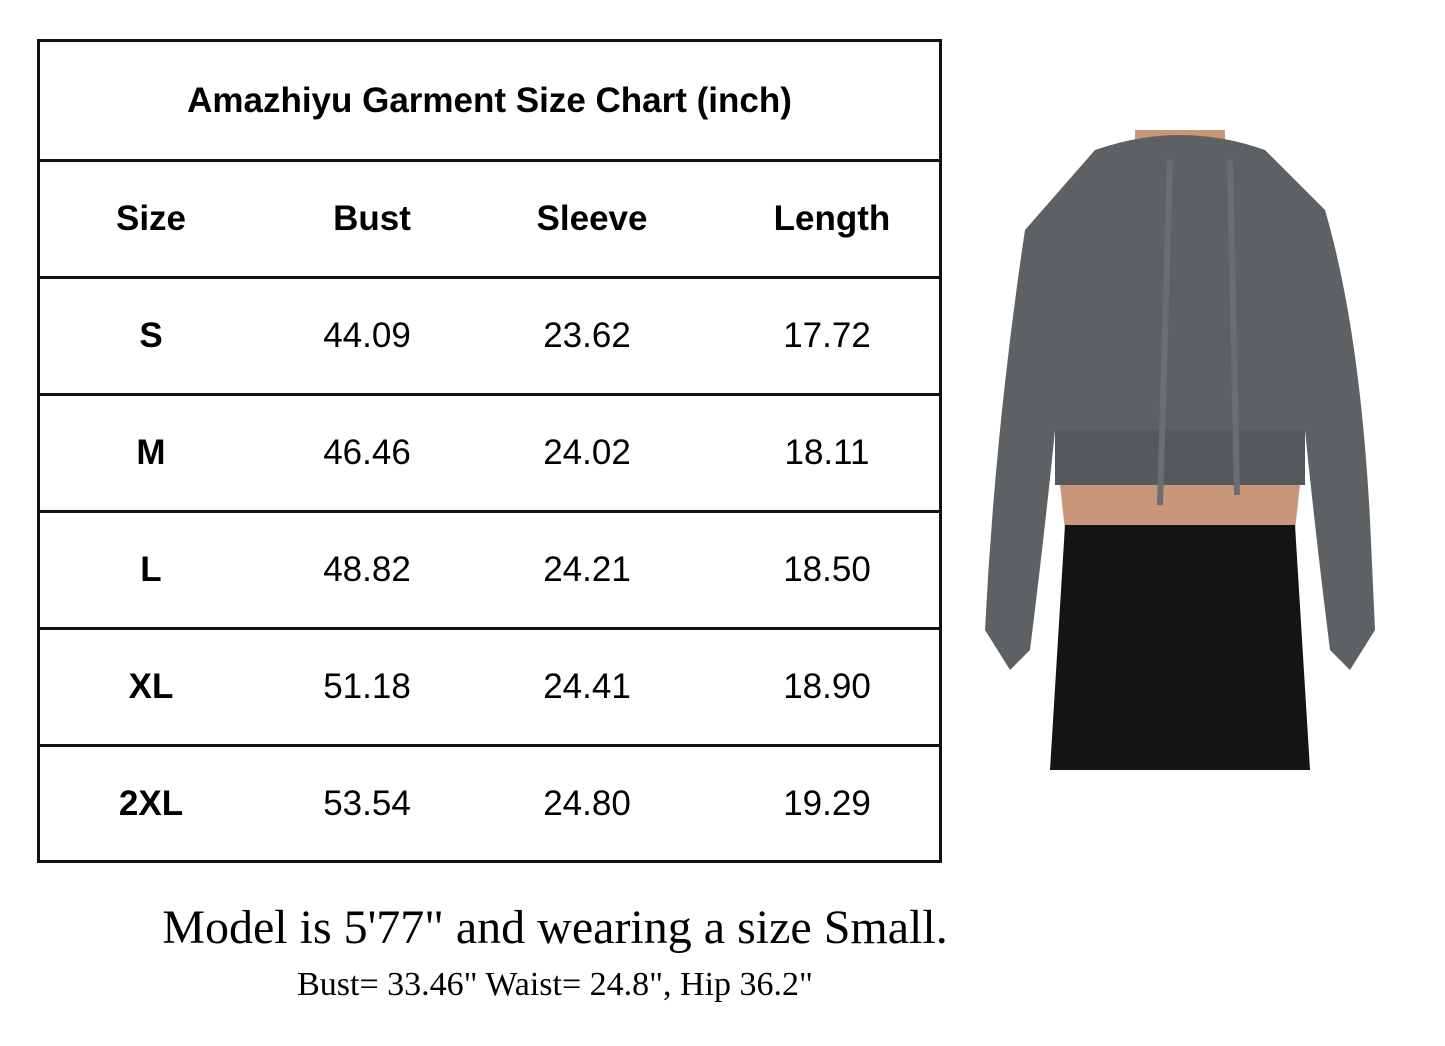  What do you see at coordinates (151, 218) in the screenshot?
I see `column-header: Size` at bounding box center [151, 218].